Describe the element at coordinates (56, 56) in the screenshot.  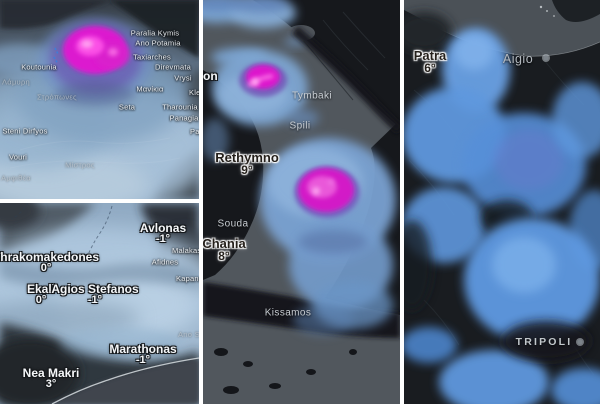
I see `ski-marker-icon` at that location.